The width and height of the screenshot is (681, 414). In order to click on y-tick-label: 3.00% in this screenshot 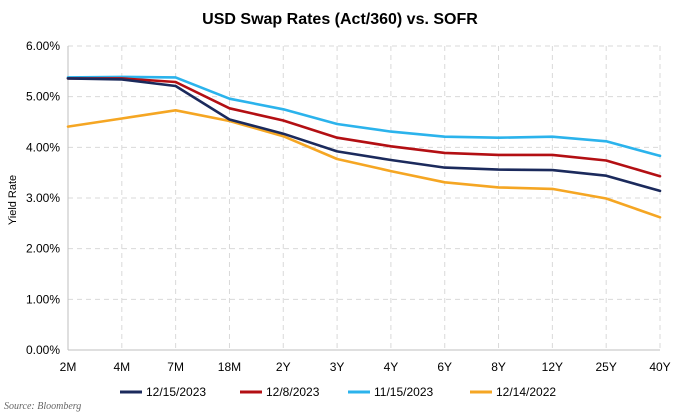, I will do `click(43, 198)`.